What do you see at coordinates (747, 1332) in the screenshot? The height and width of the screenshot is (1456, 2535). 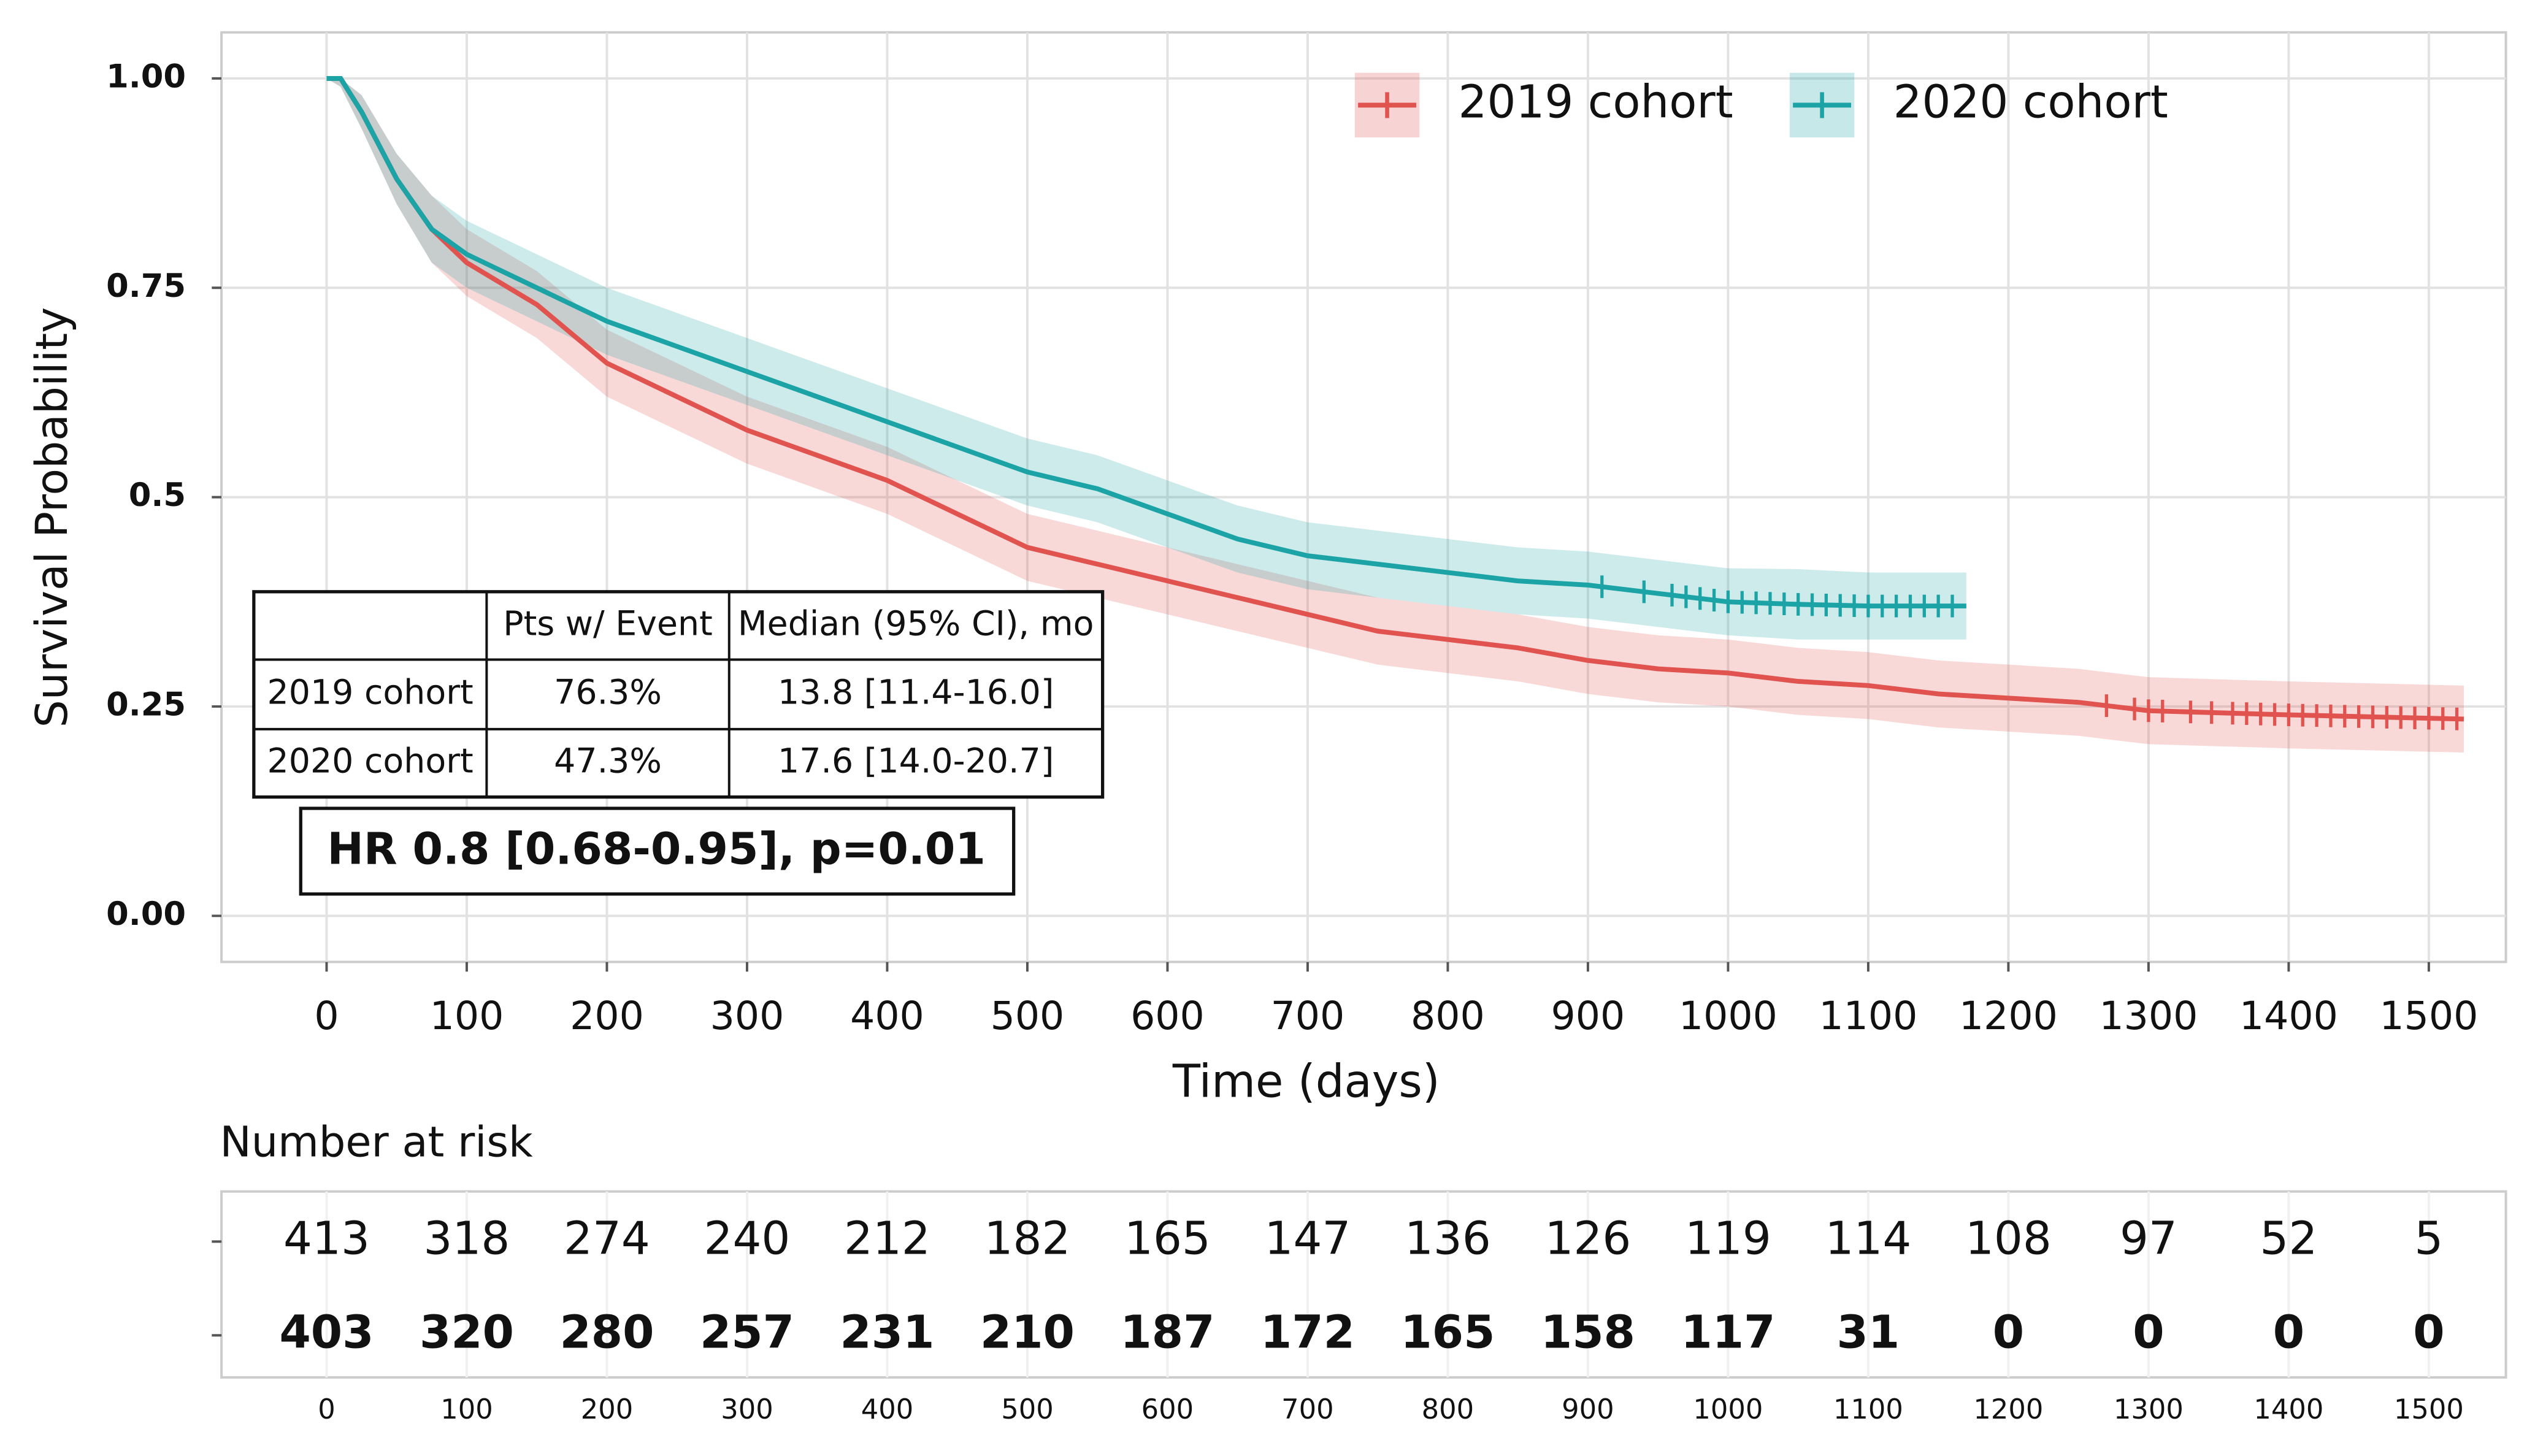 I see `risk-count: 257` at bounding box center [747, 1332].